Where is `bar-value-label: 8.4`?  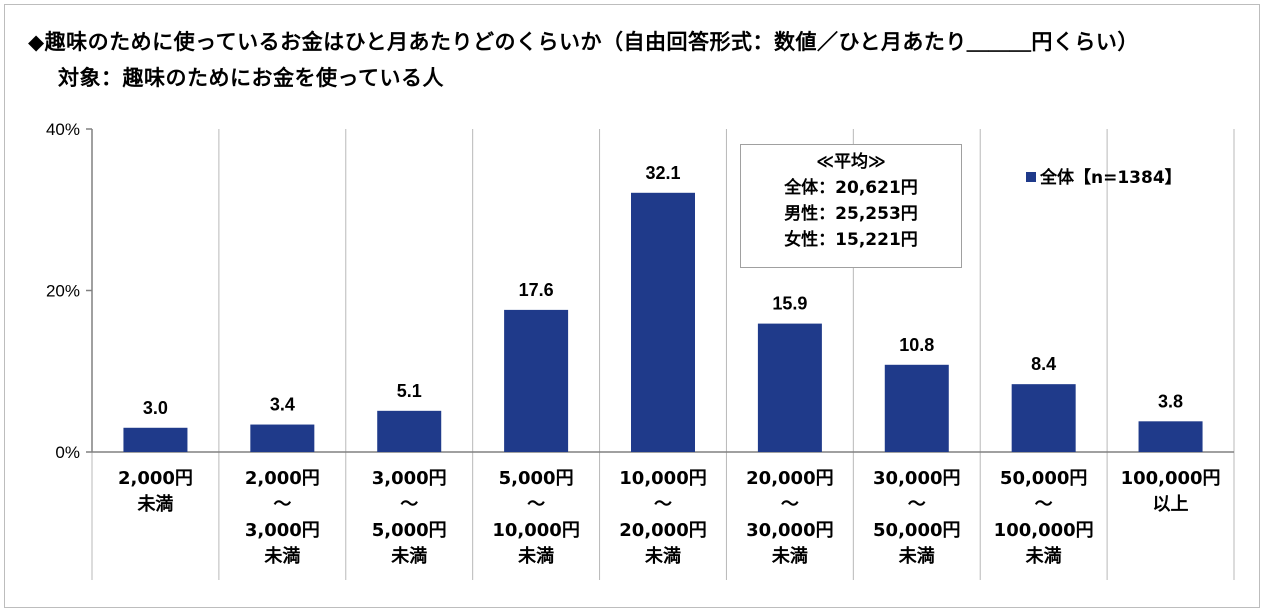 bar-value-label: 8.4 is located at coordinates (1043, 364).